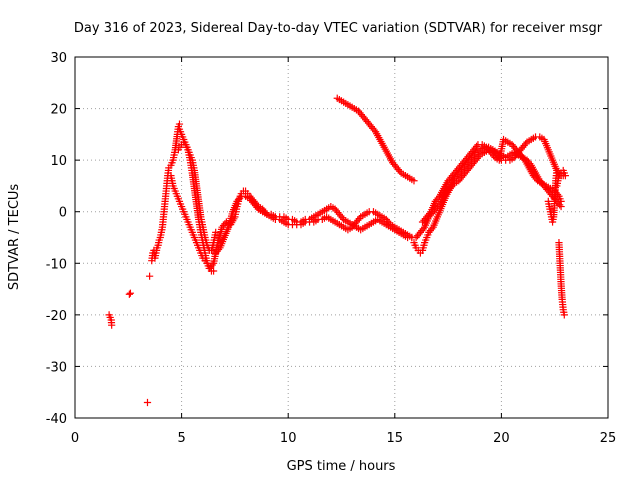  Describe the element at coordinates (561, 178) in the screenshot. I see `series-tail-right` at that location.